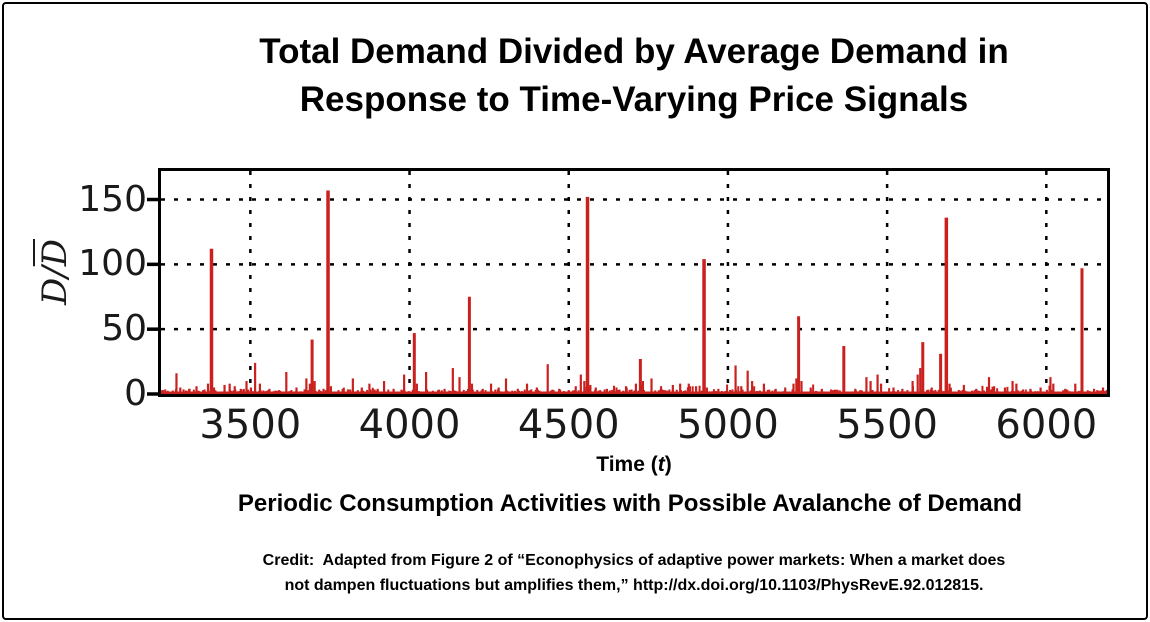 The height and width of the screenshot is (622, 1150). I want to click on y-axis-ticks: 0 50 100 150, so click(86, 215).